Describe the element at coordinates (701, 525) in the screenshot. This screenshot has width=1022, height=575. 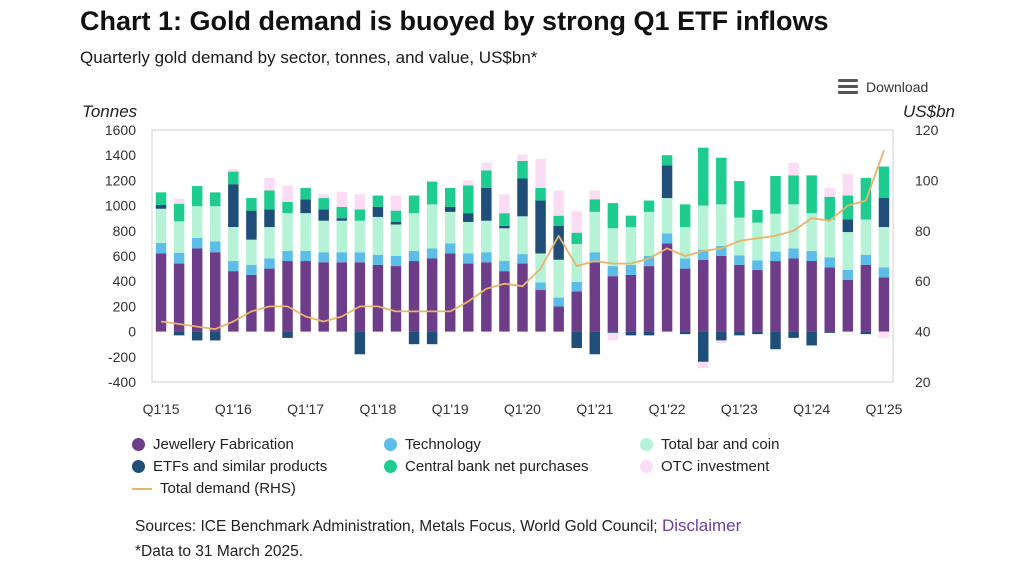
I see `disclaimer-link: Disclaimer` at that location.